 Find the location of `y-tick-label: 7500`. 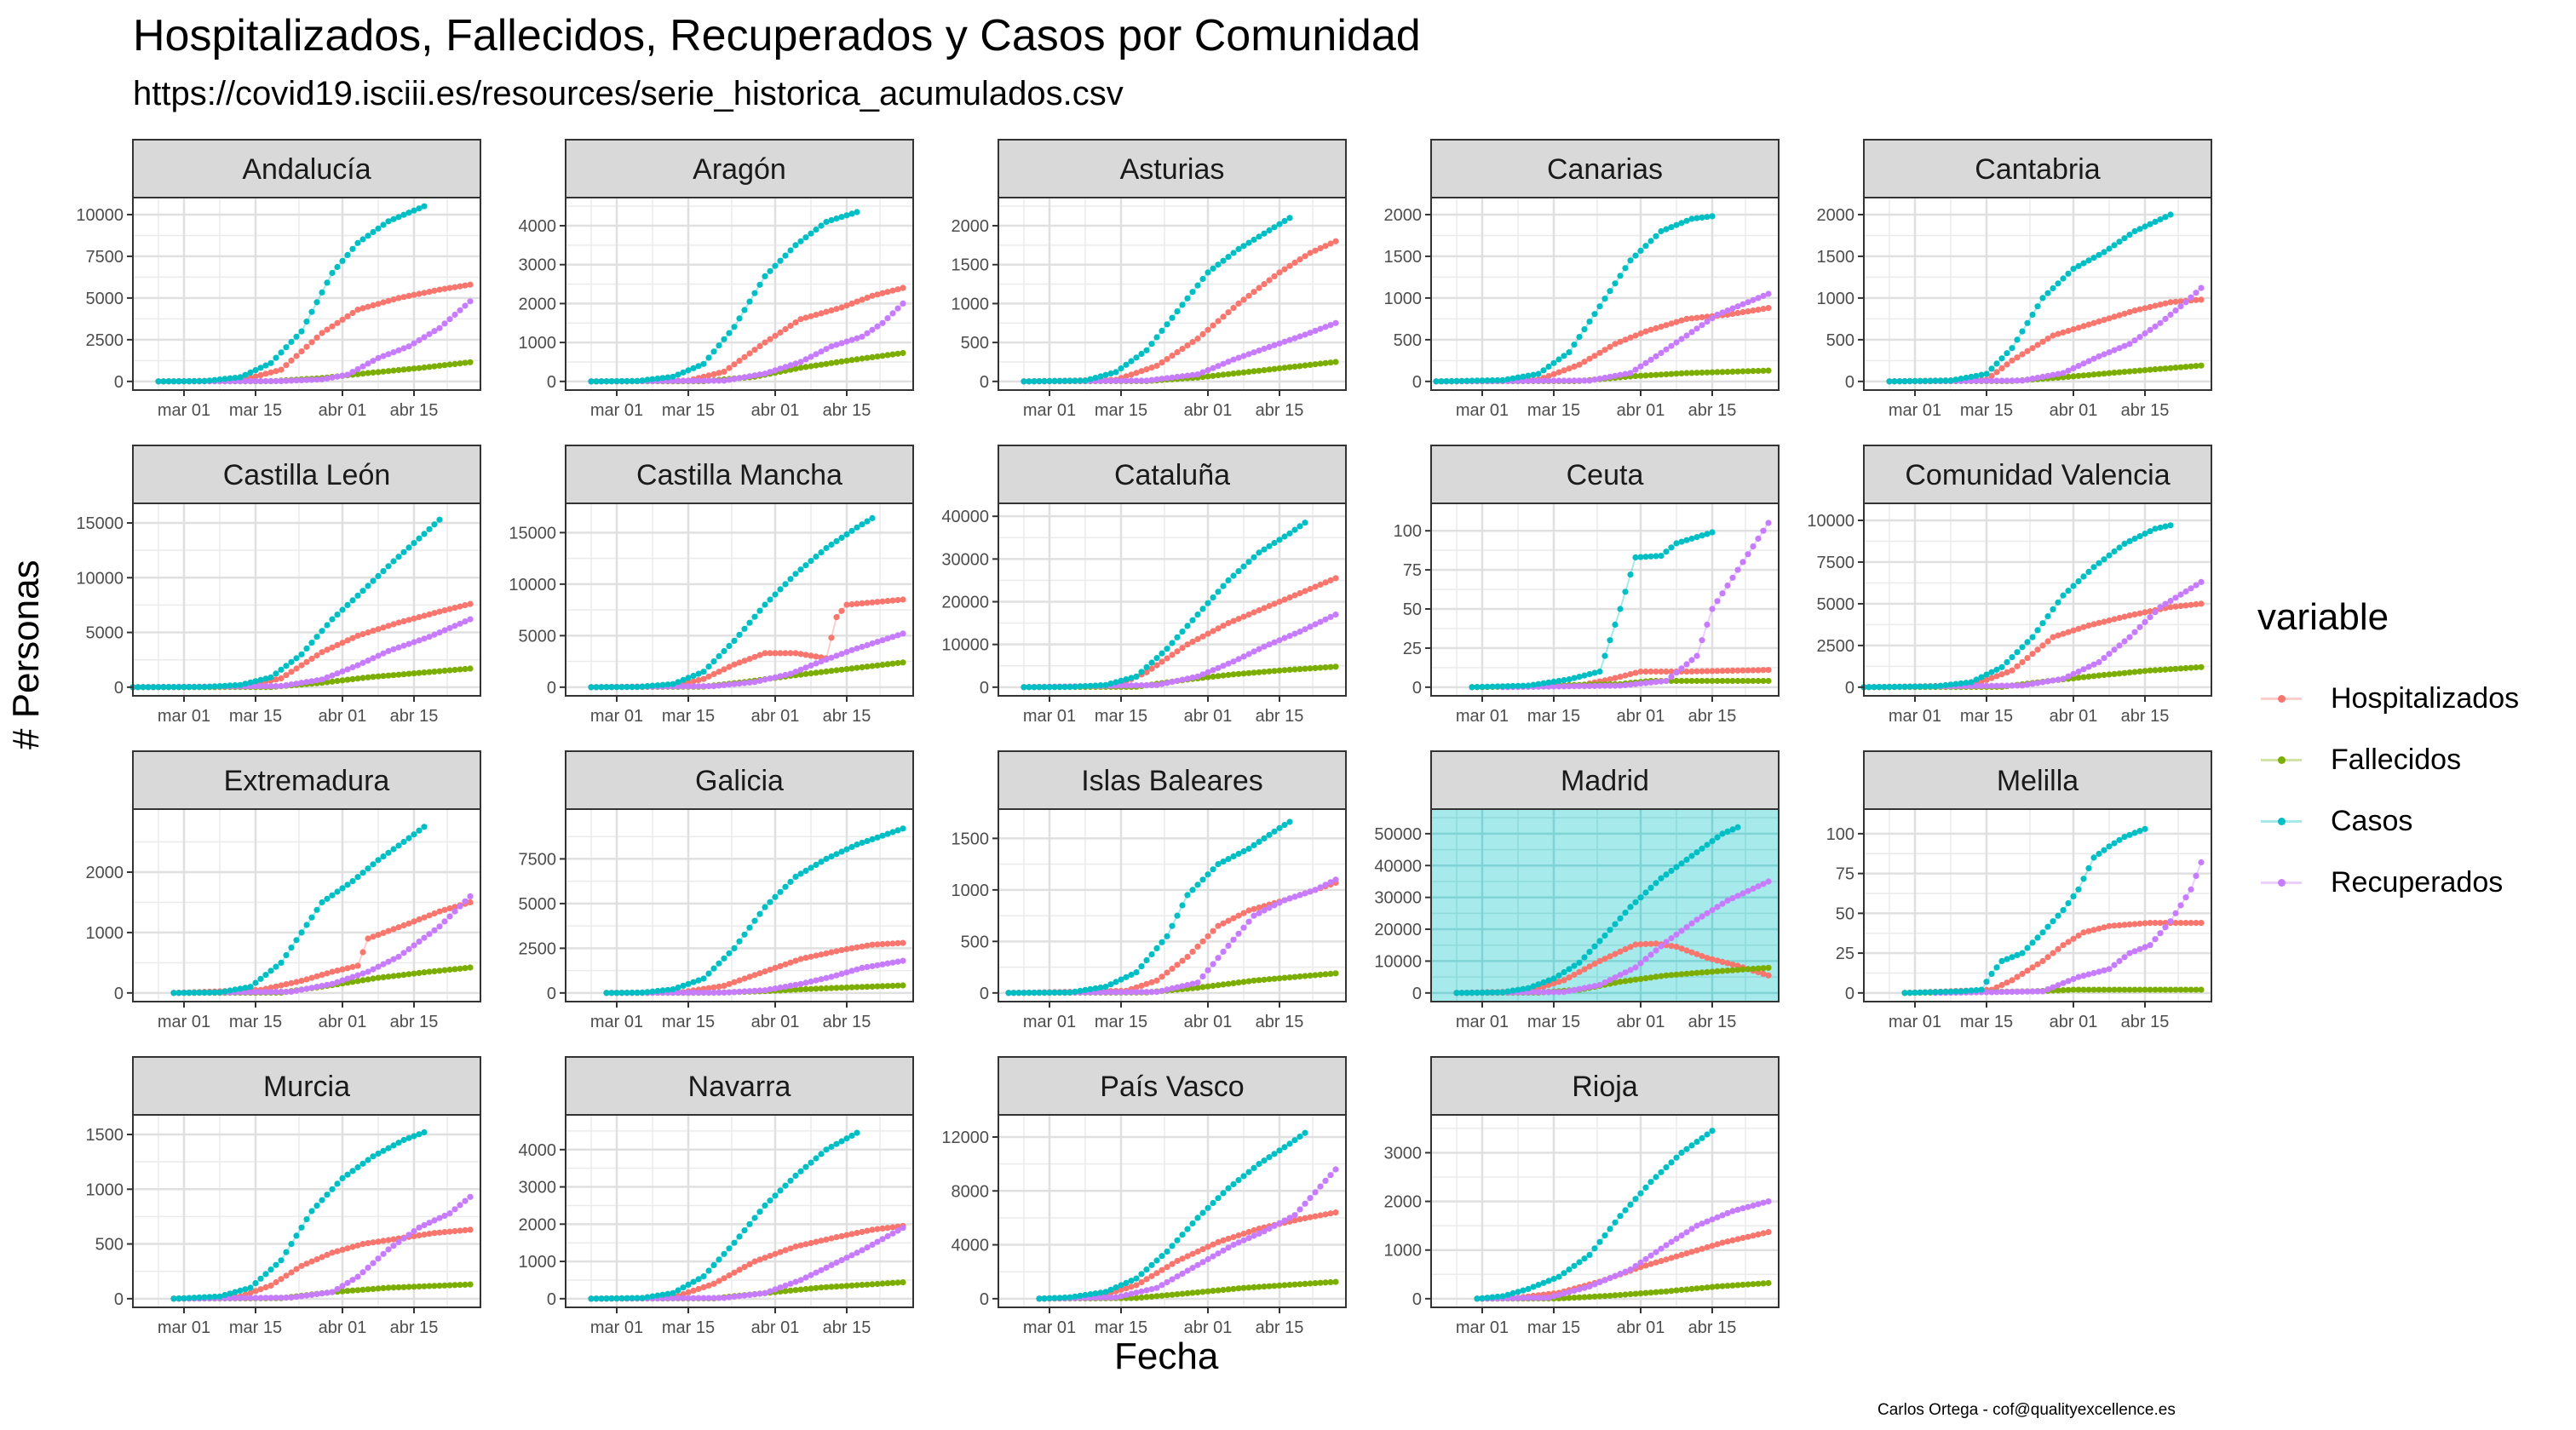

y-tick-label: 7500 is located at coordinates (105, 257).